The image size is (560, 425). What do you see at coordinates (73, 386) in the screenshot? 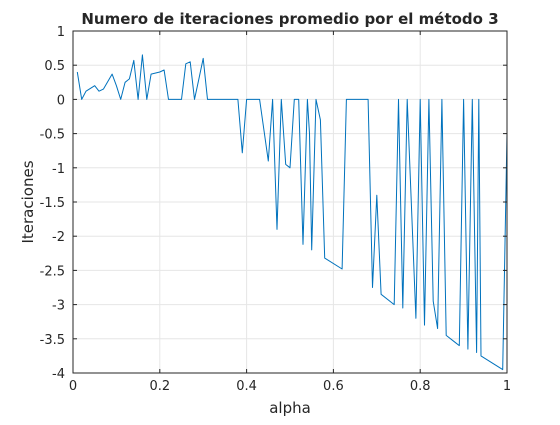
I see `x-tick-label: 0` at bounding box center [73, 386].